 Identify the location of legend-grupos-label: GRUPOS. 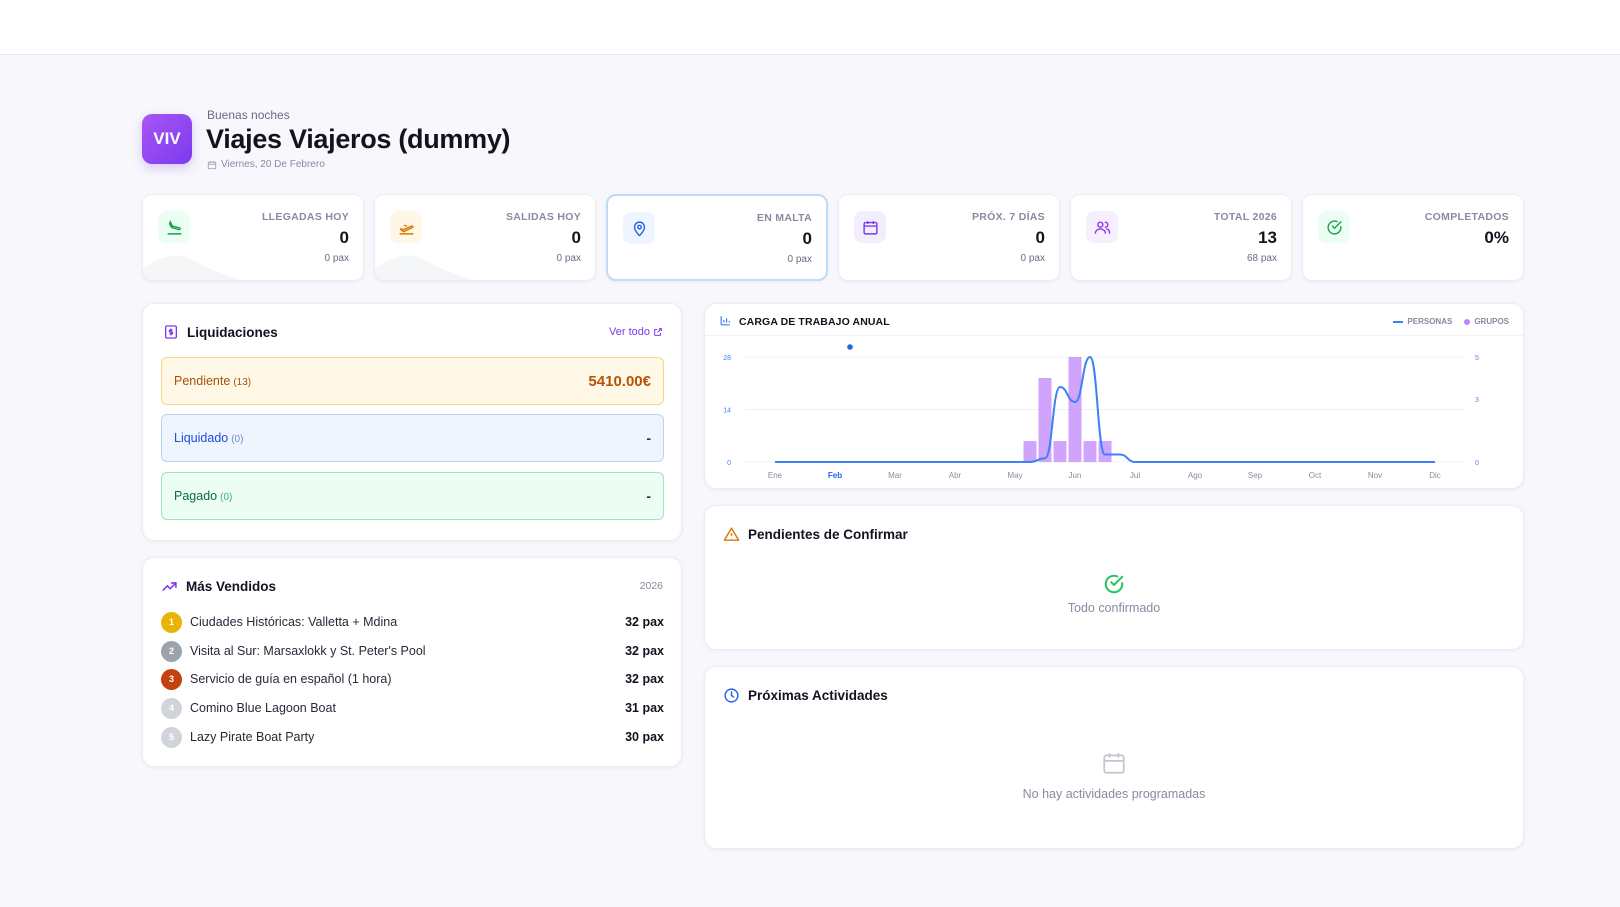
(1491, 321).